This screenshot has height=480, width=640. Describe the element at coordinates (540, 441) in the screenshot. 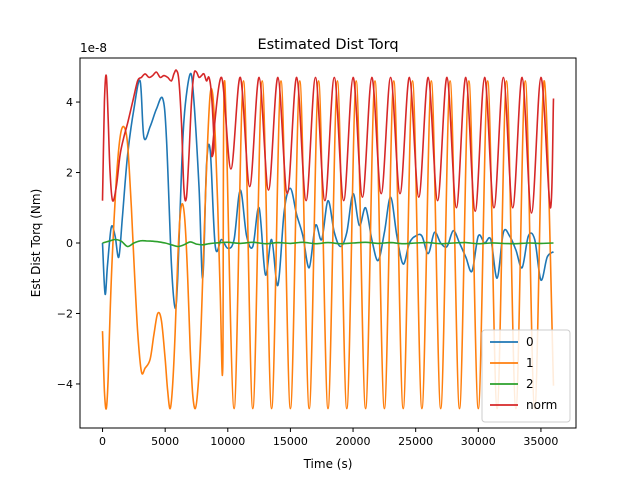

I see `x-tick-label: 35000` at that location.